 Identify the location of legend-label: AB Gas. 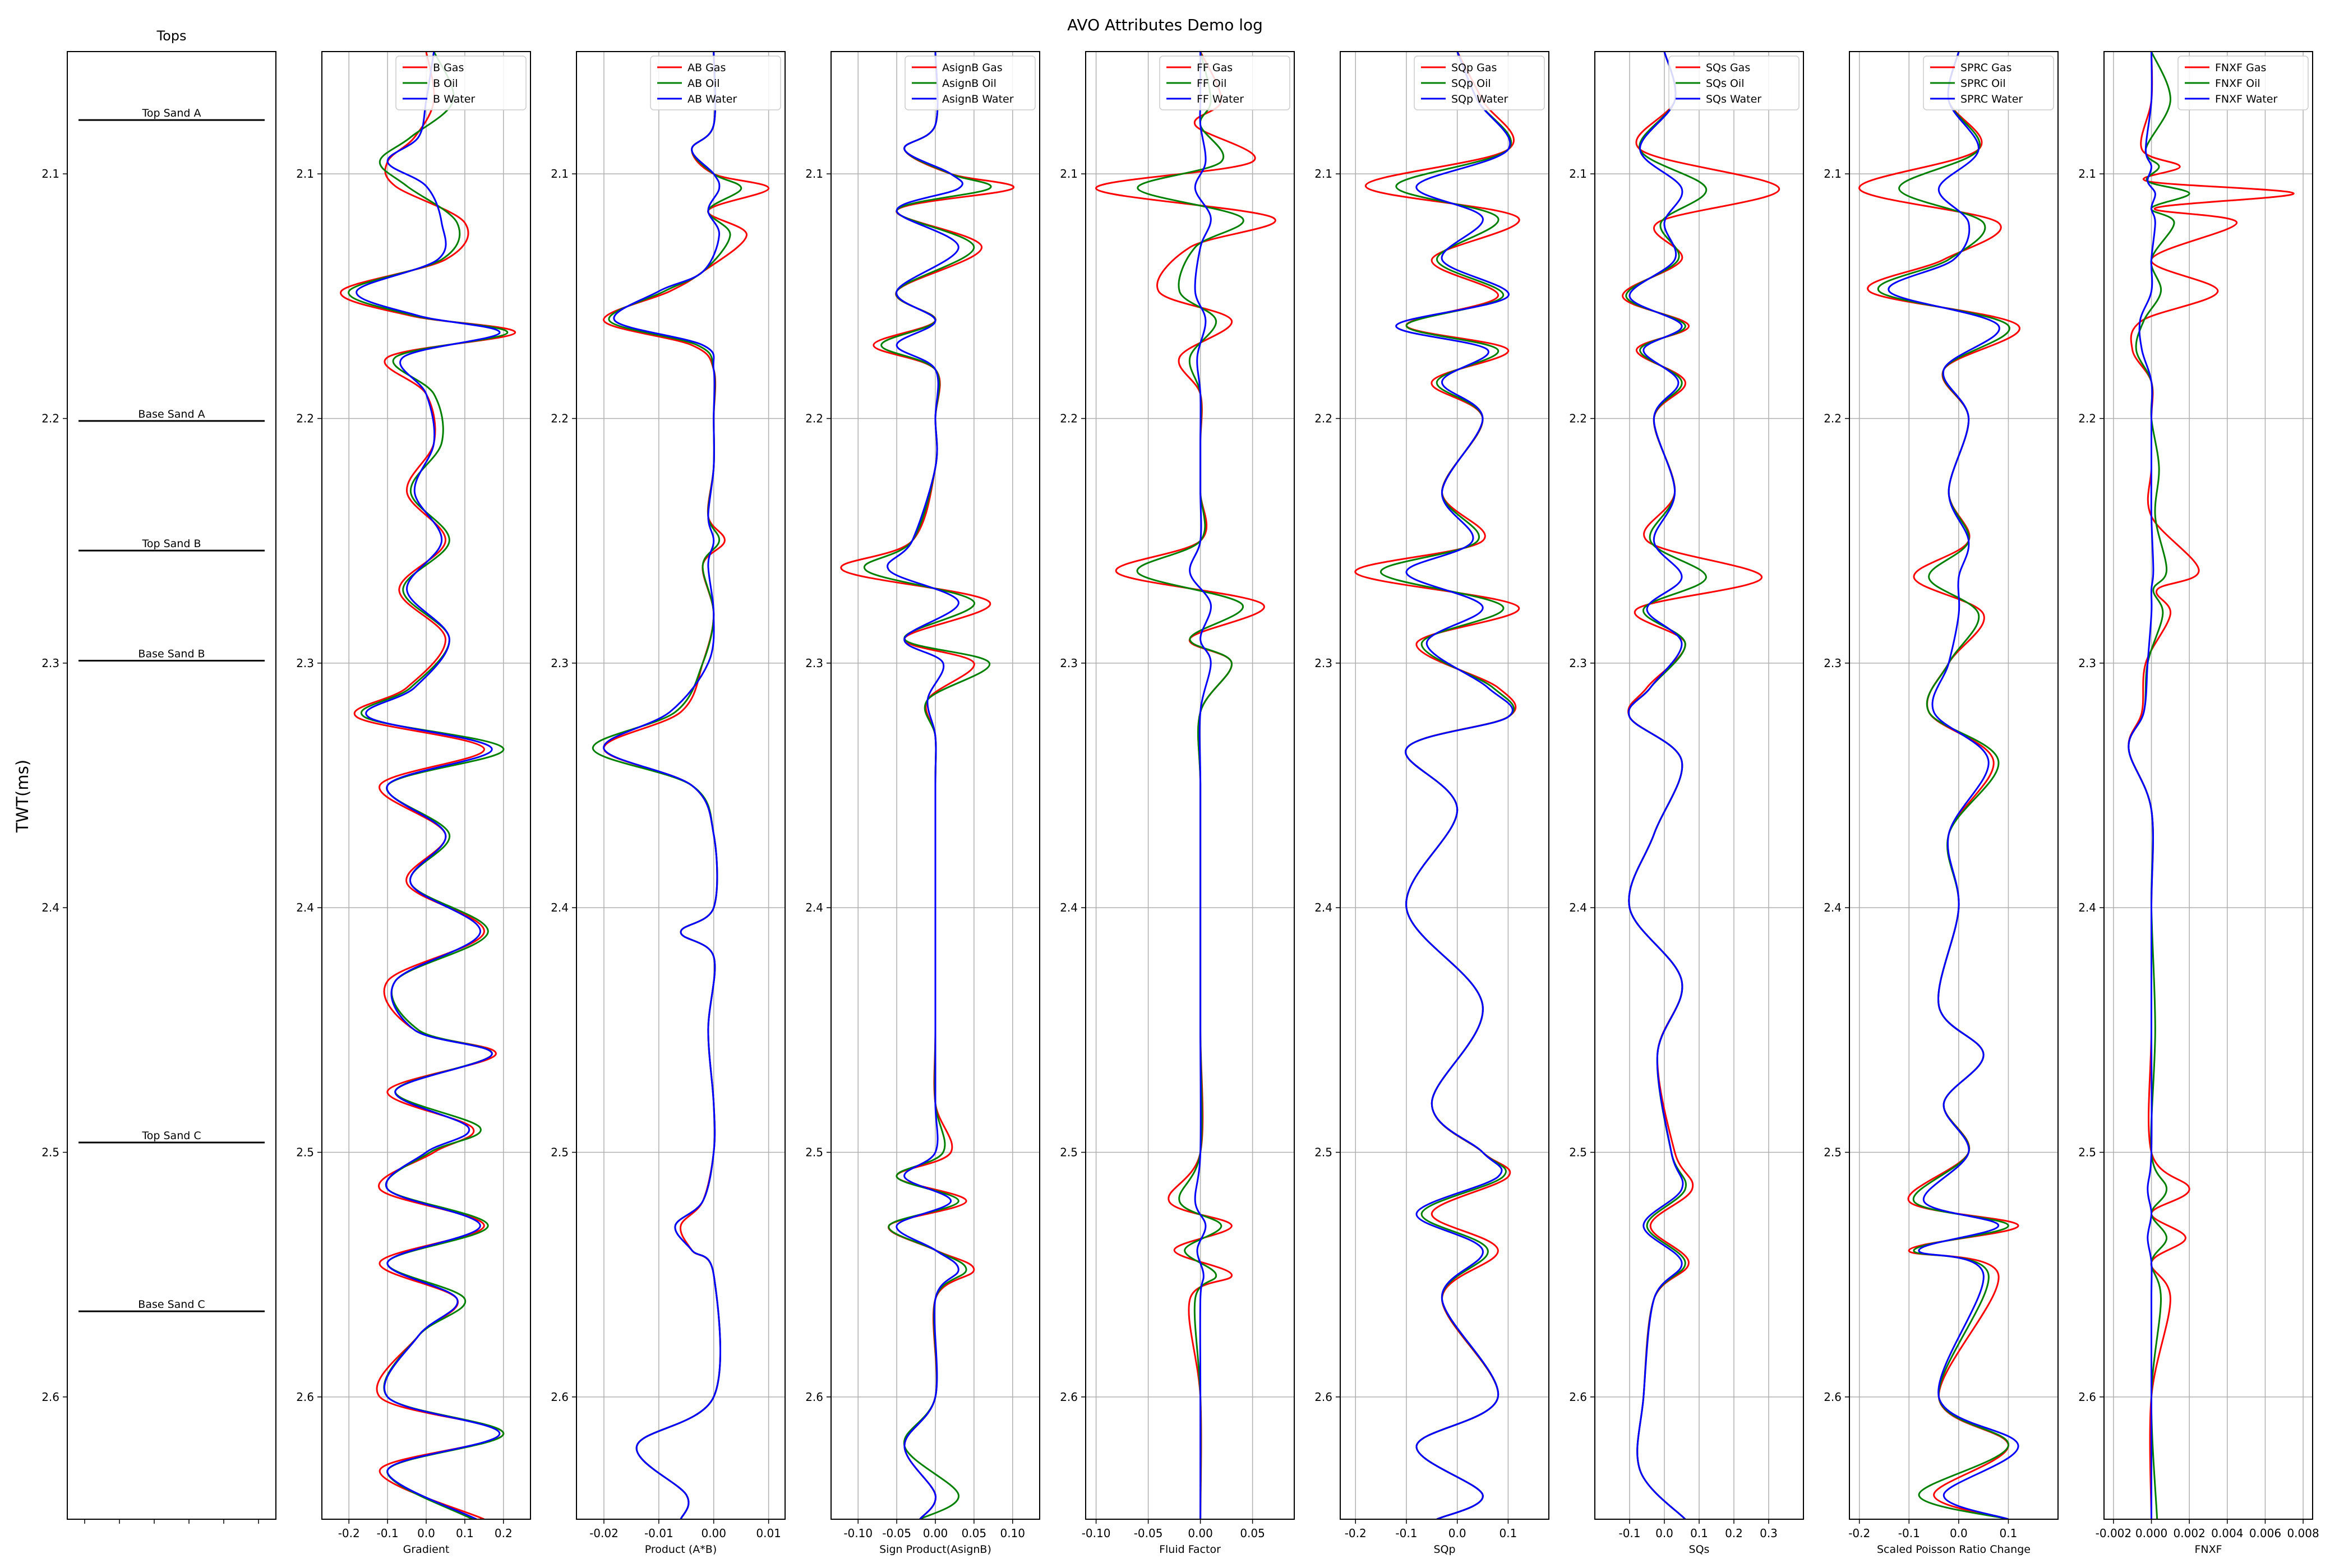
(707, 68).